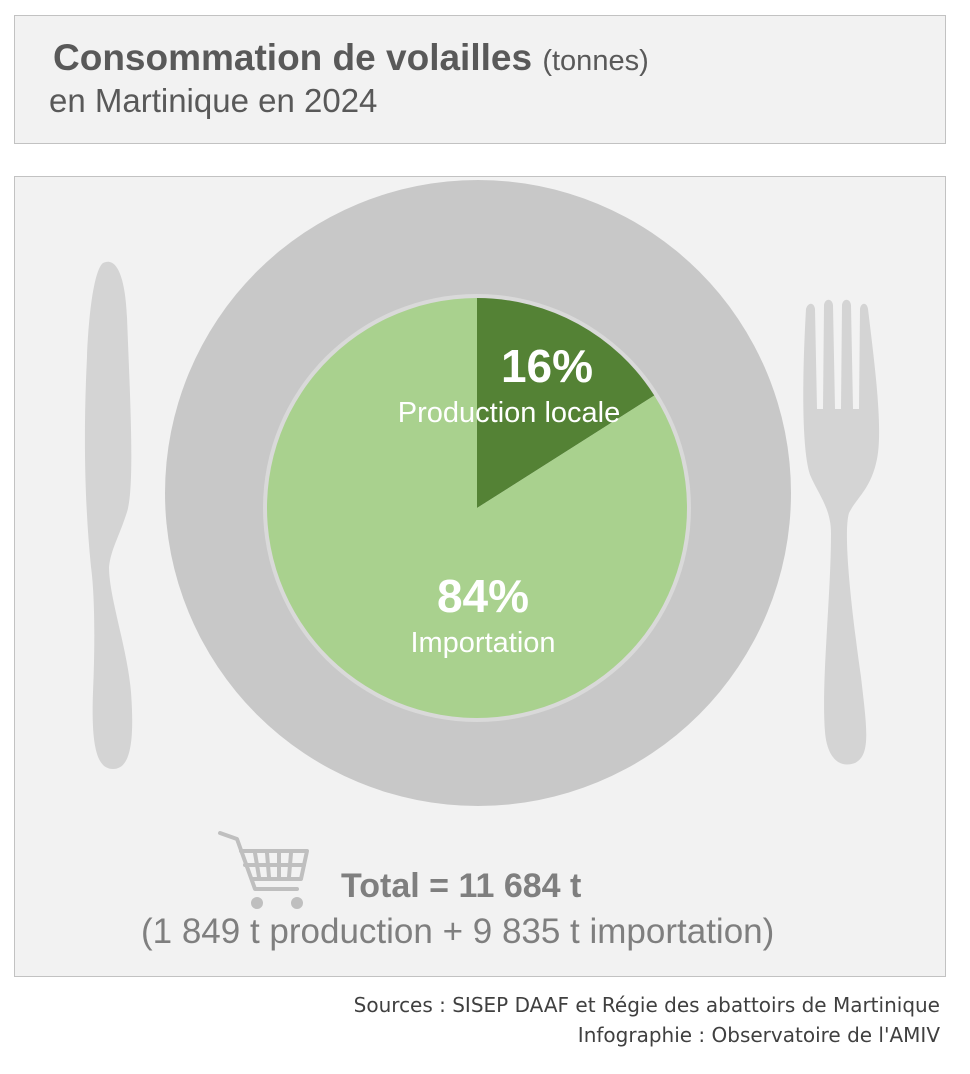 The height and width of the screenshot is (1074, 970). What do you see at coordinates (841, 532) in the screenshot?
I see `fork-icon` at bounding box center [841, 532].